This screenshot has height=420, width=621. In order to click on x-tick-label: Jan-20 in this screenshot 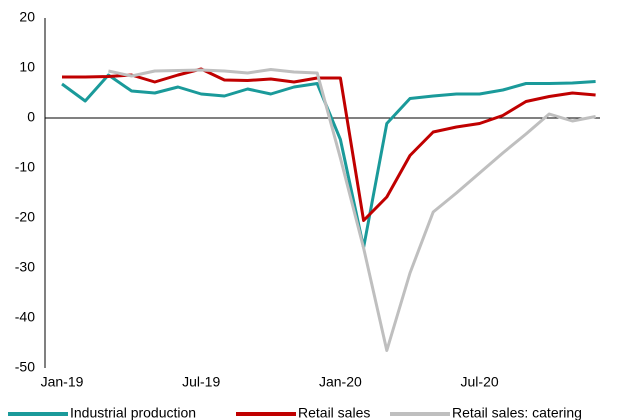, I will do `click(340, 382)`.